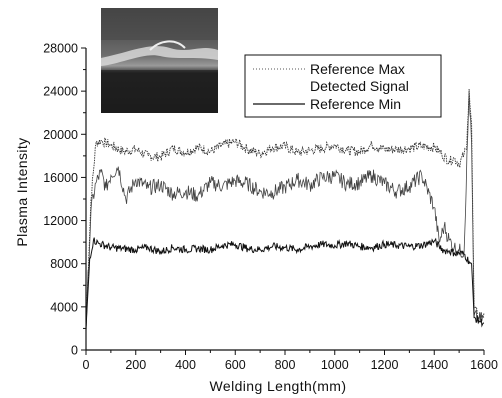  I want to click on legend-label-detected-signal: Detected Signal, so click(359, 86).